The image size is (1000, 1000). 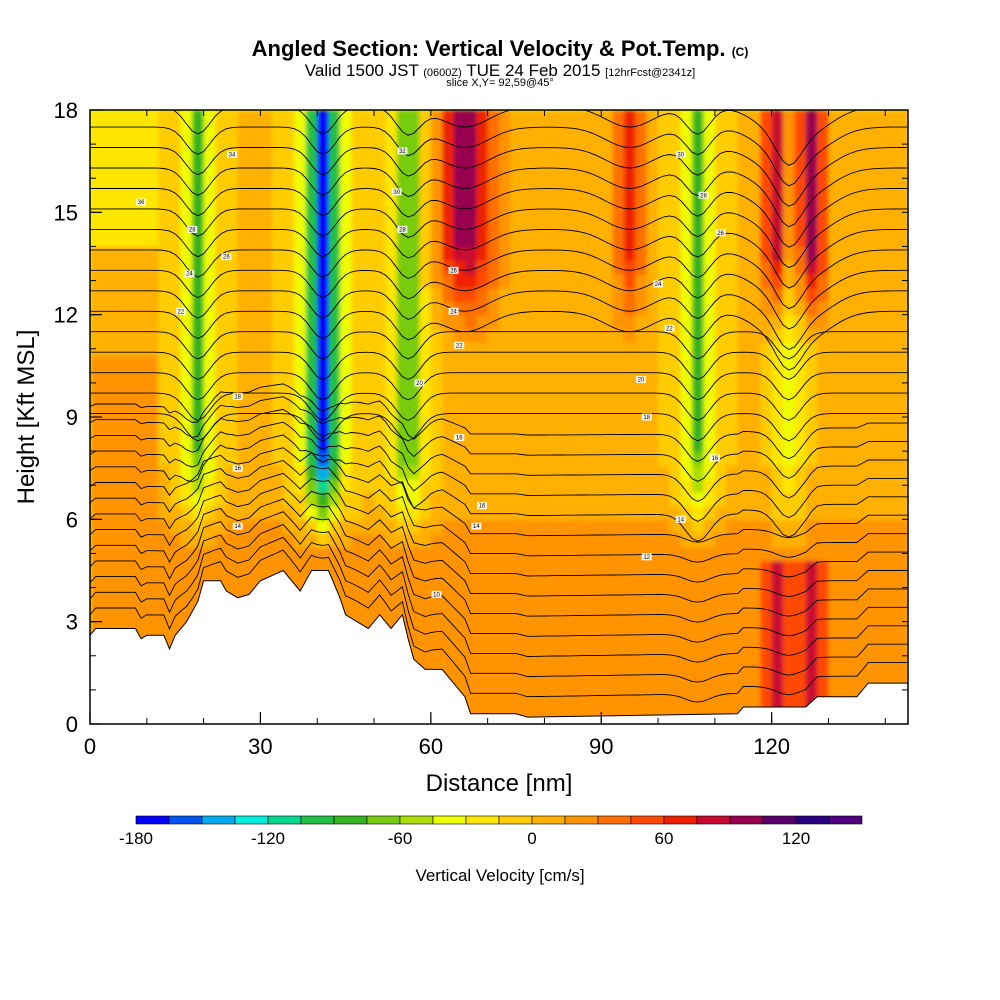 I want to click on theta-contour, so click(x=499, y=345).